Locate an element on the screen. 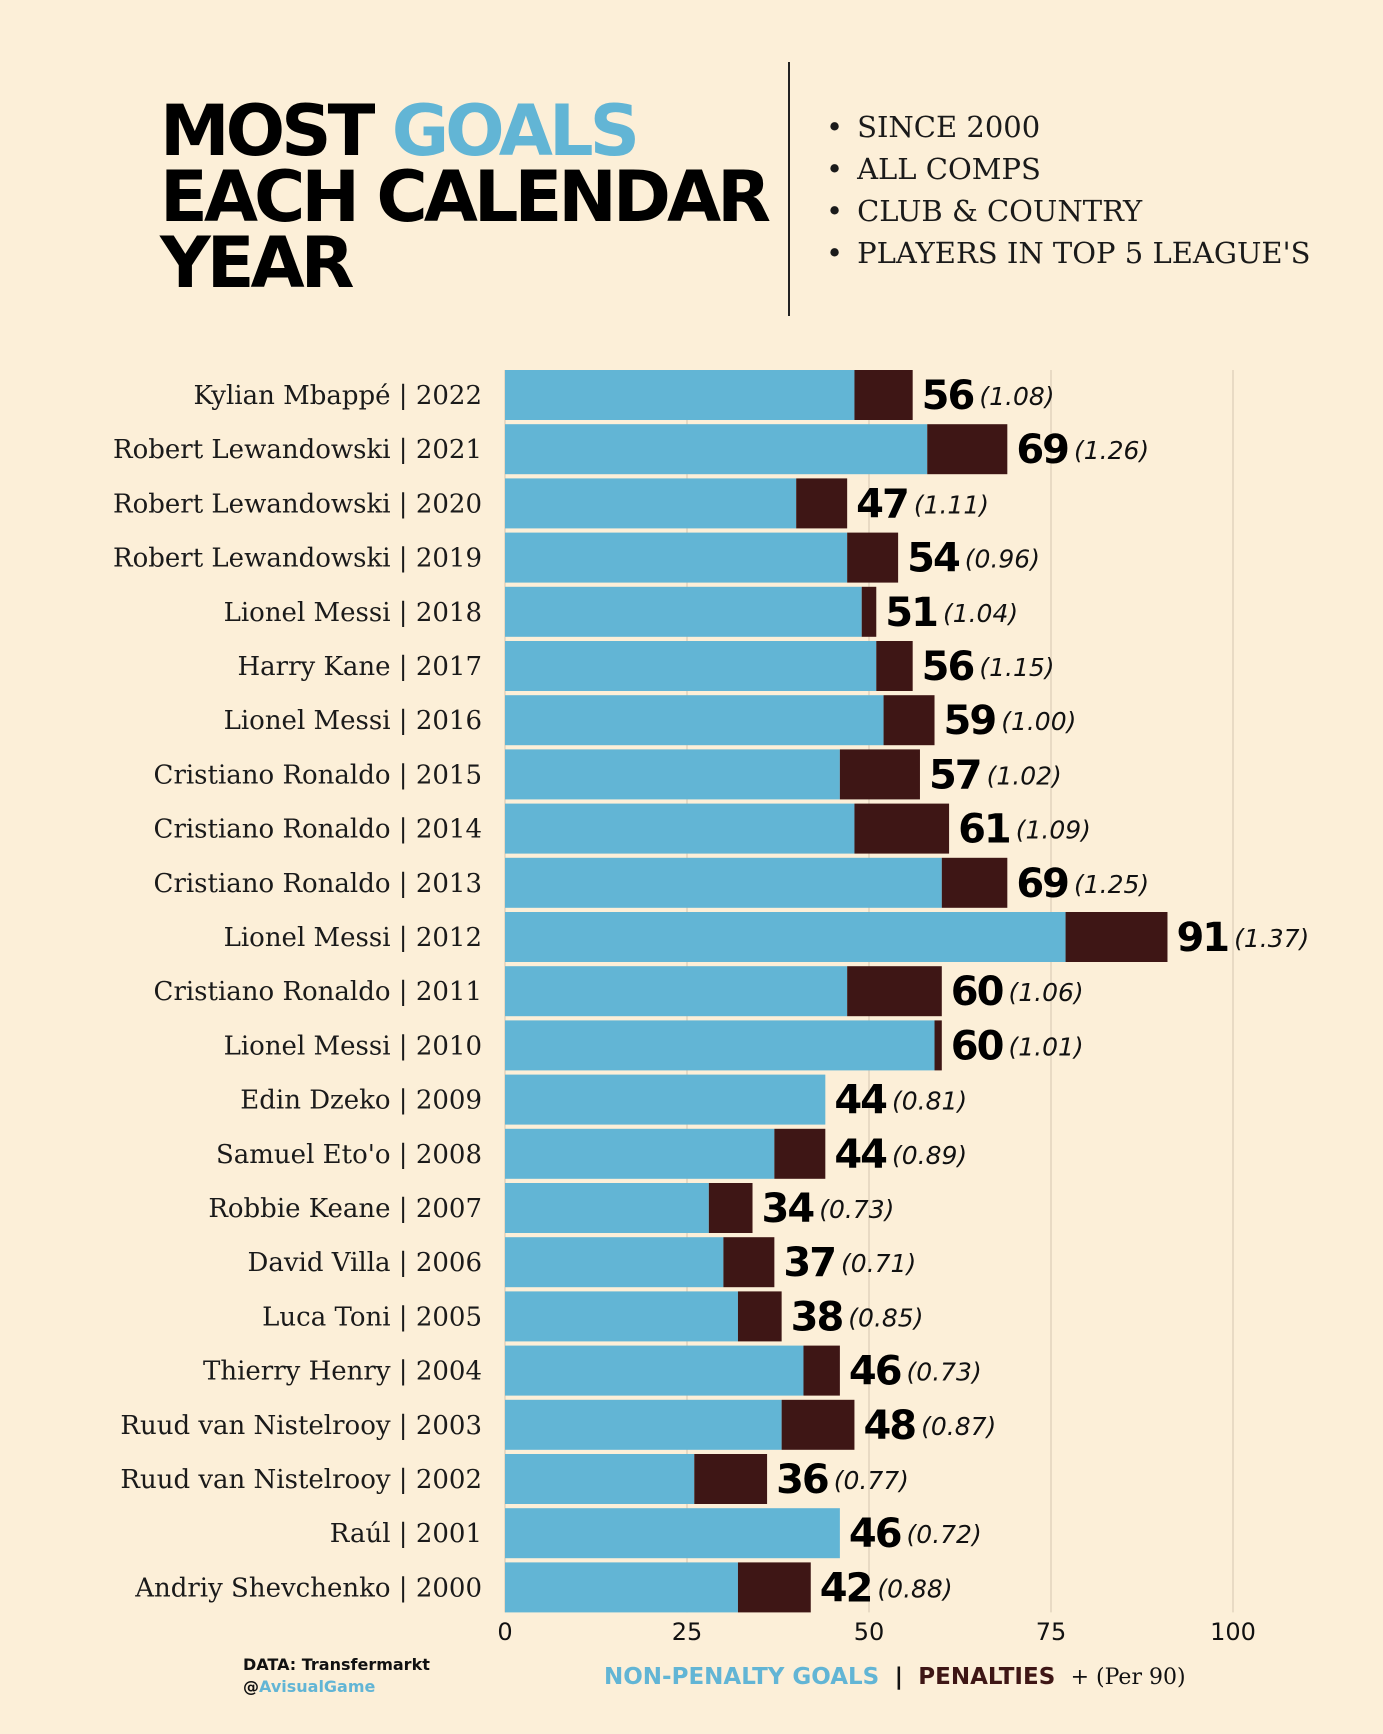  legend-per90: + (Per 90) is located at coordinates (1128, 1677).